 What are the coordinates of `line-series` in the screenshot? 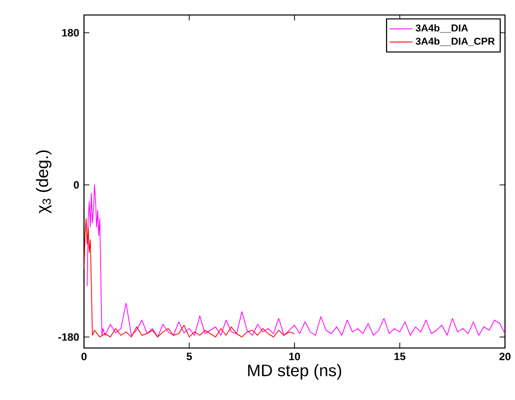 It's located at (189, 278).